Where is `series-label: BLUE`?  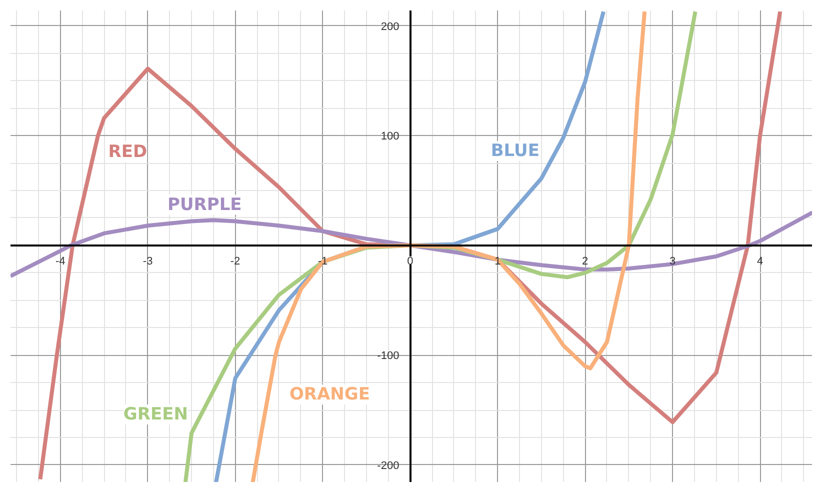 series-label: BLUE is located at coordinates (515, 151).